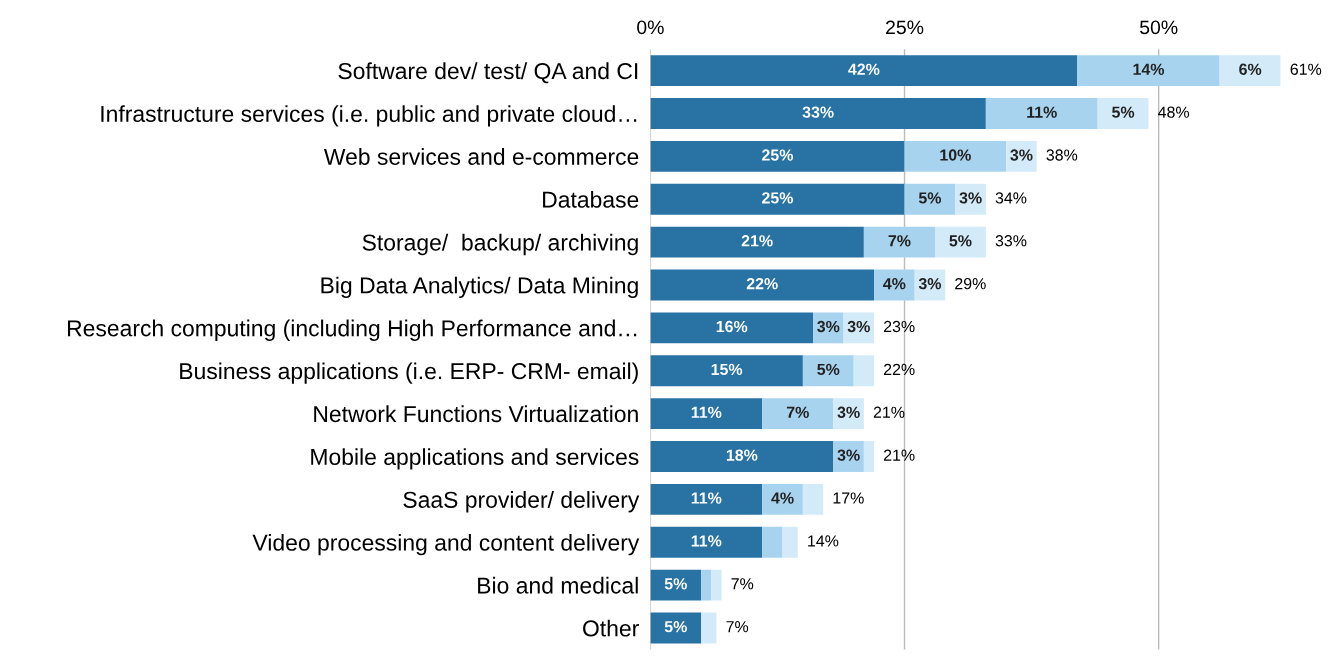  What do you see at coordinates (742, 584) in the screenshot?
I see `total-label: 7%` at bounding box center [742, 584].